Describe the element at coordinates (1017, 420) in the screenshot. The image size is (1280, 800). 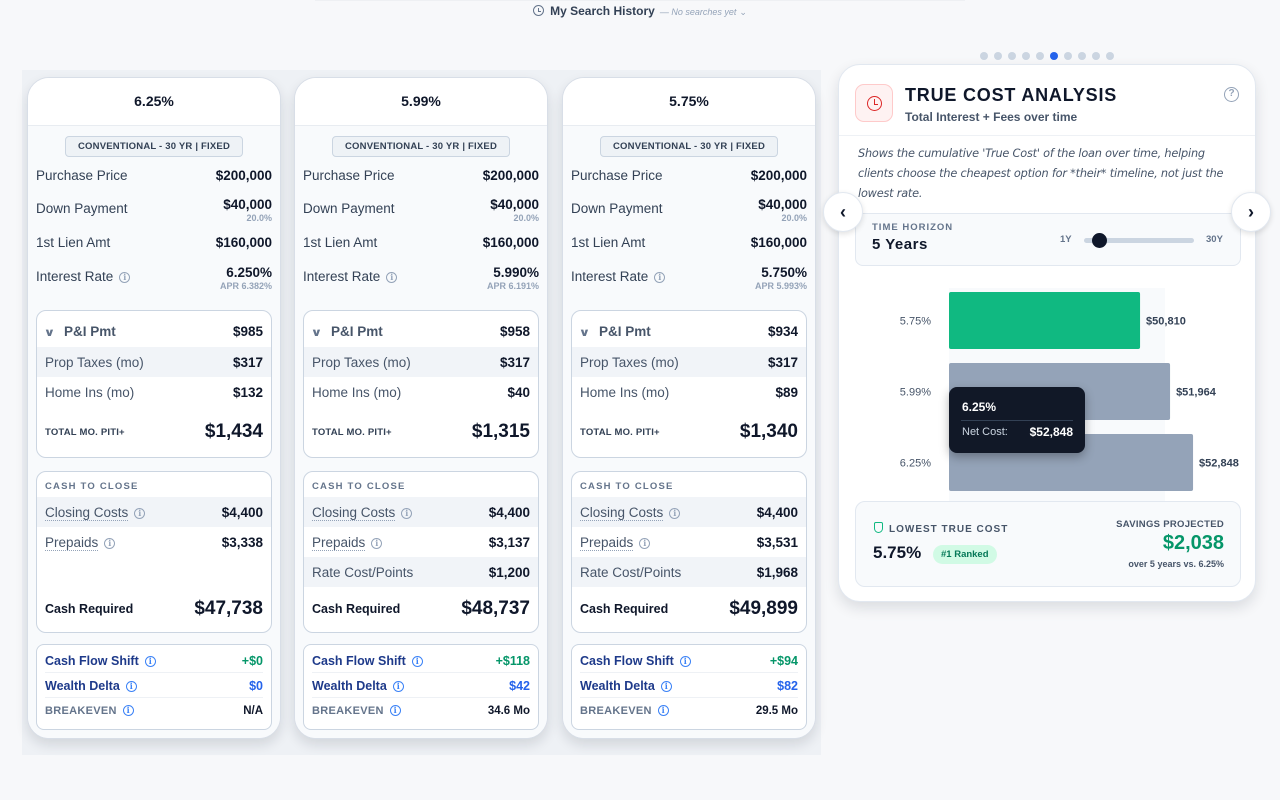
I see `chart-tooltip: 6.25% Net Cost: $52,848` at that location.